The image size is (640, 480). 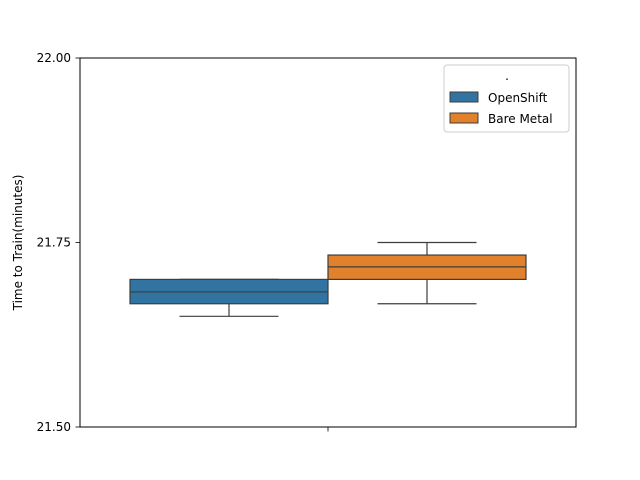 I want to click on y-tick-label: 22.00, so click(x=54, y=58).